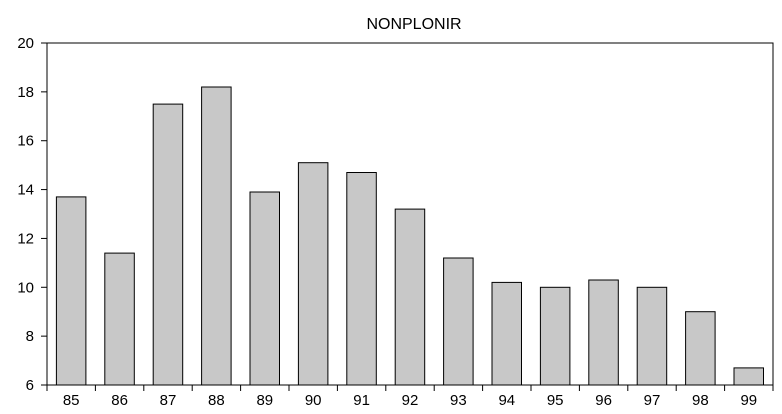 This screenshot has height=414, width=782. I want to click on y-tick-label-14: 14, so click(25, 190).